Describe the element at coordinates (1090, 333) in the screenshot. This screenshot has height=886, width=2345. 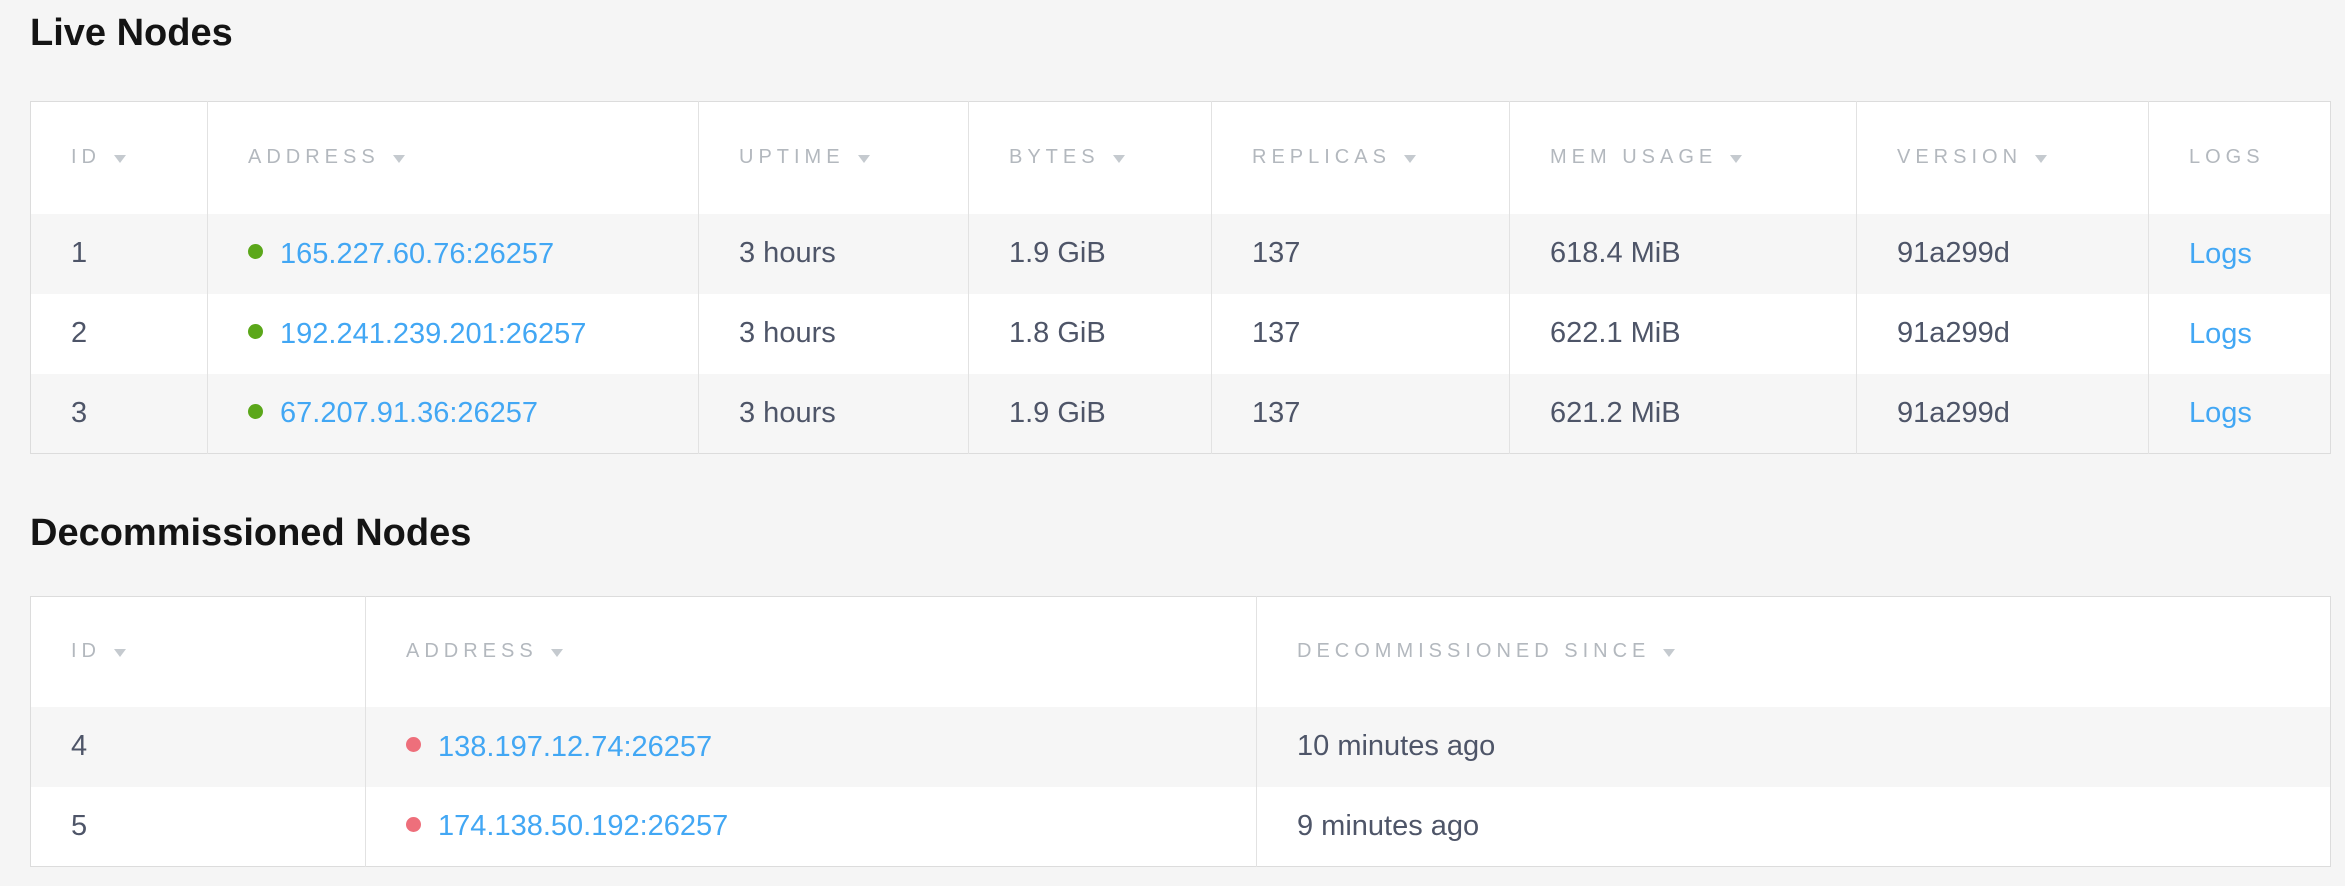
I see `bytes-cell: 1.8 GiB` at that location.